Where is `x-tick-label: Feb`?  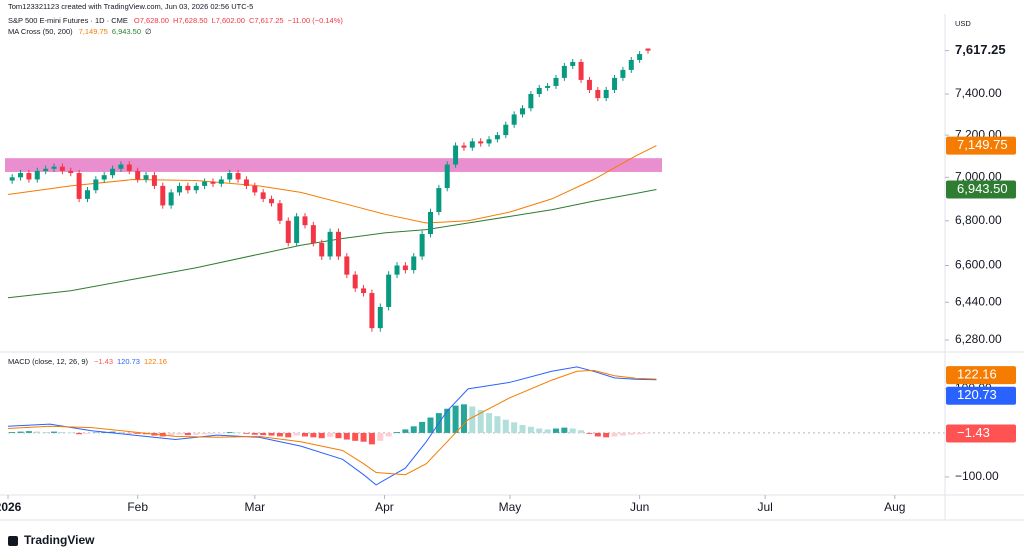 x-tick-label: Feb is located at coordinates (137, 507).